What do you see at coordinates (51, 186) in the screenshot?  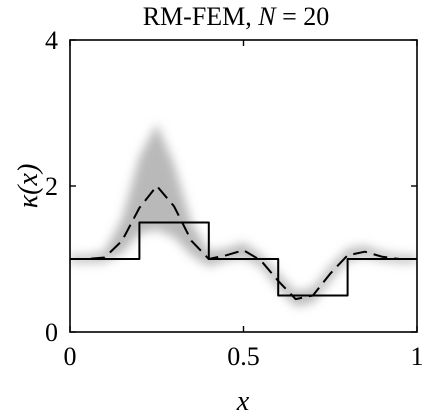 I see `y-tick-label: 2` at bounding box center [51, 186].